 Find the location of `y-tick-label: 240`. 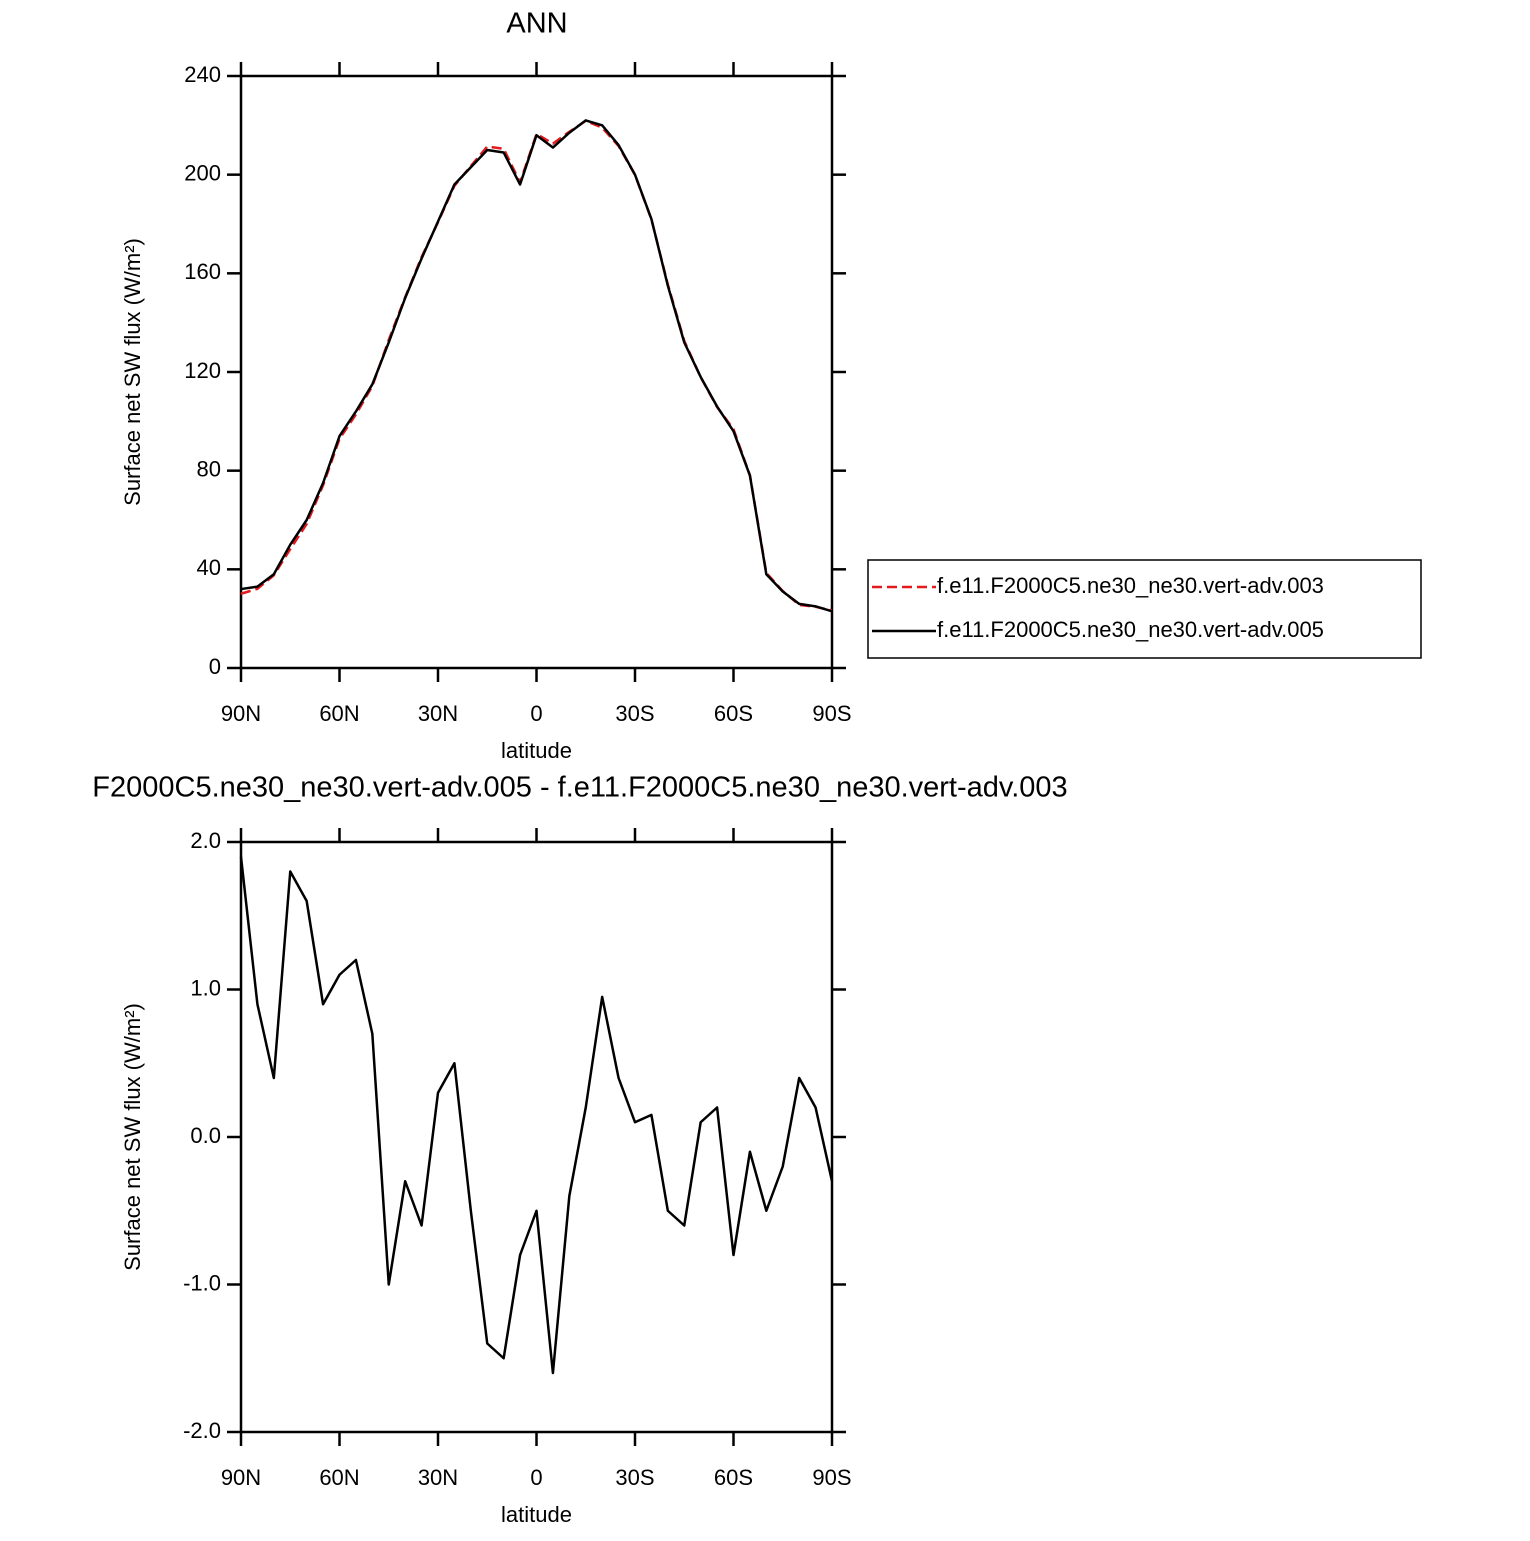

y-tick-label: 240 is located at coordinates (202, 74).